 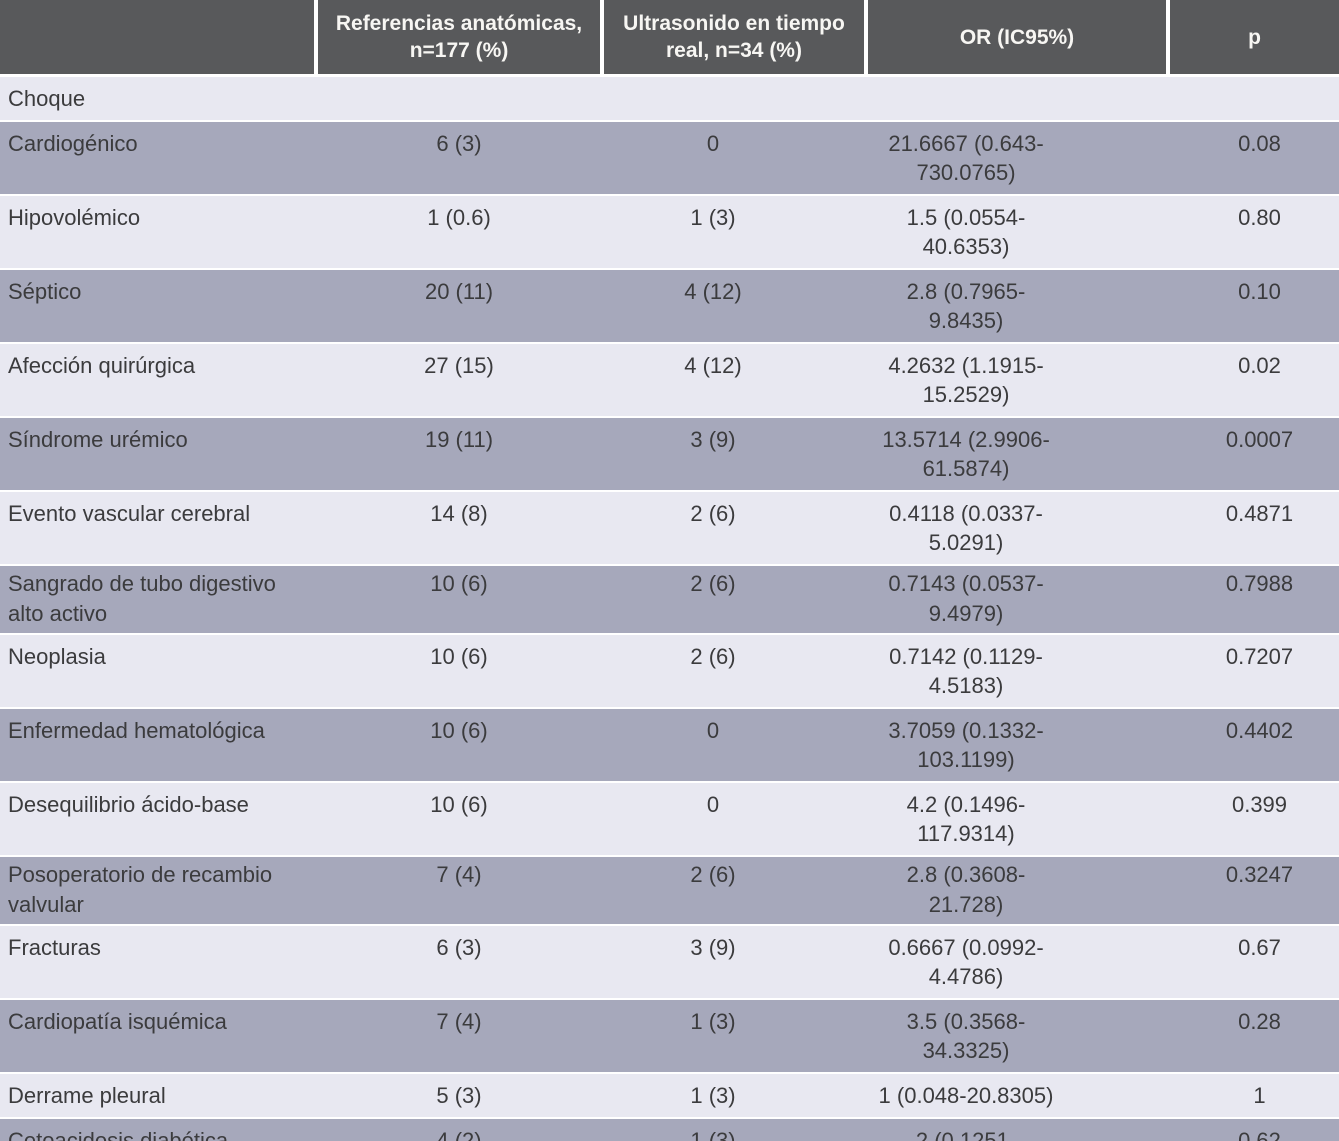 What do you see at coordinates (158, 962) in the screenshot?
I see `row-label-cell: Fracturas` at bounding box center [158, 962].